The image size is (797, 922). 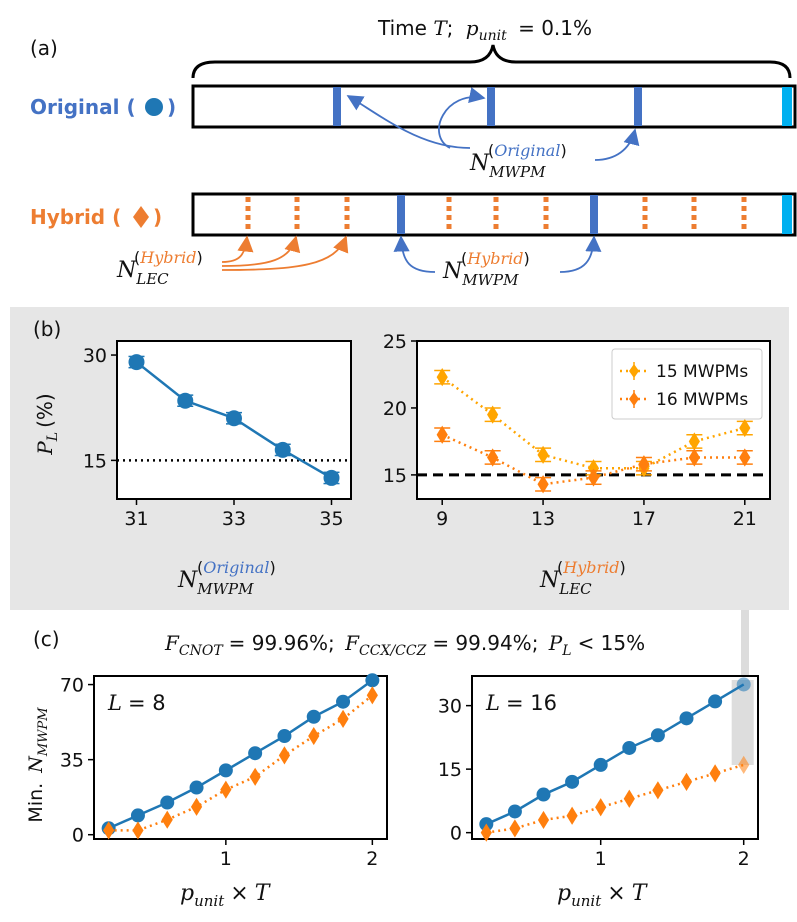 I want to click on panel-annotation: L = 16, so click(x=521, y=703).